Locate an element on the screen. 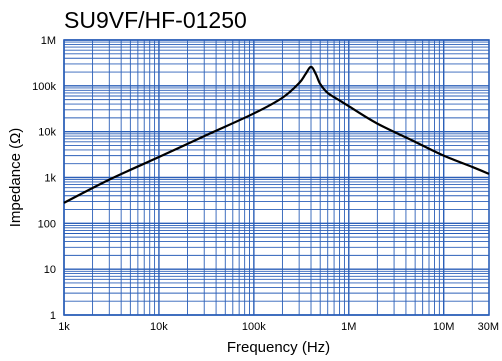 This screenshot has width=502, height=361. x-tick-labels: 1k 10k 100k 1M 10M 30M is located at coordinates (278, 327).